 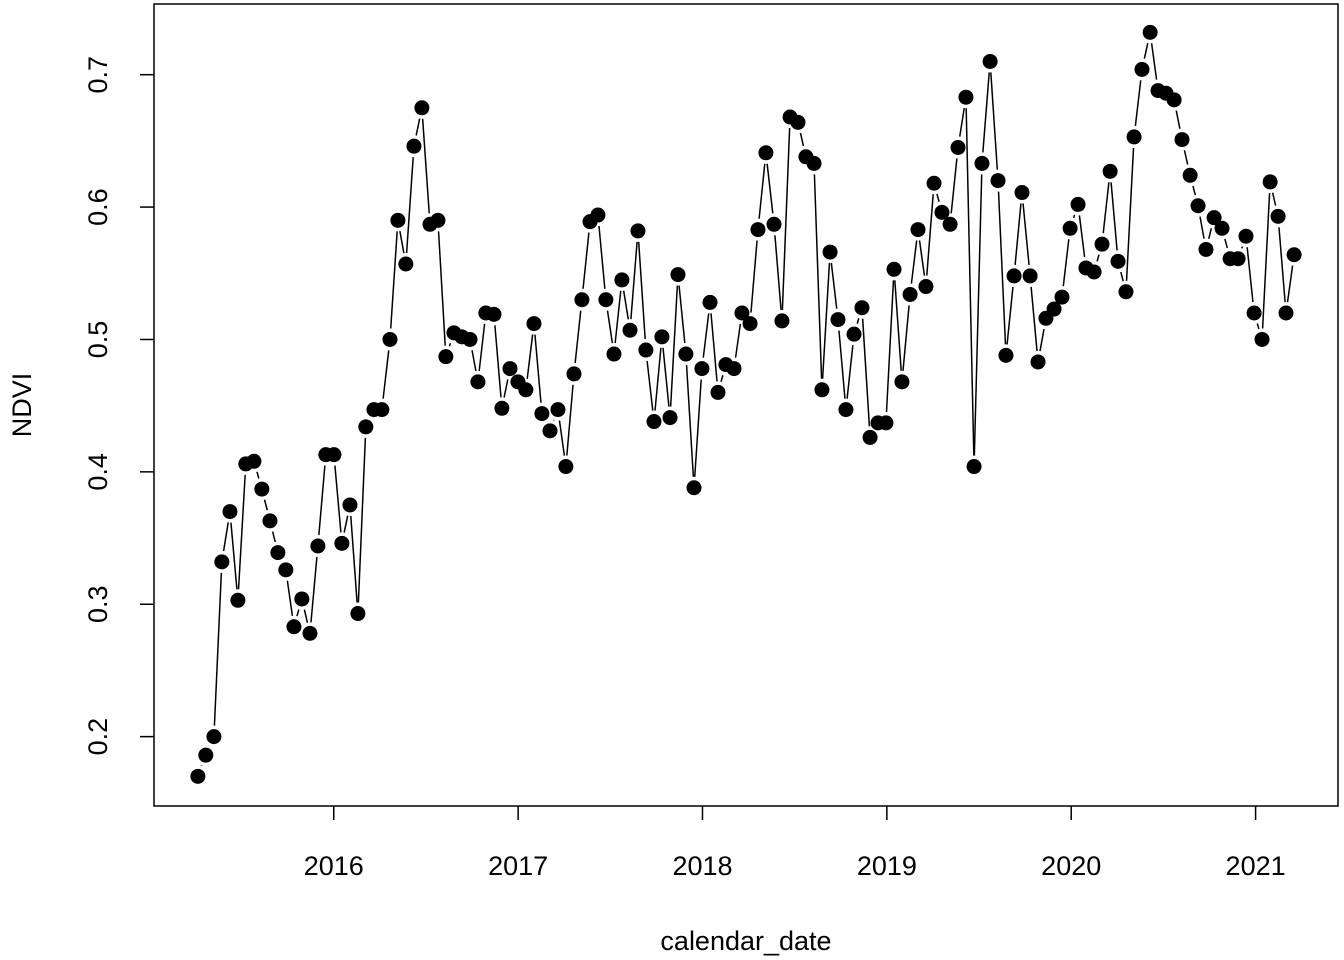 I want to click on x-tick-label: 2018, so click(x=702, y=866).